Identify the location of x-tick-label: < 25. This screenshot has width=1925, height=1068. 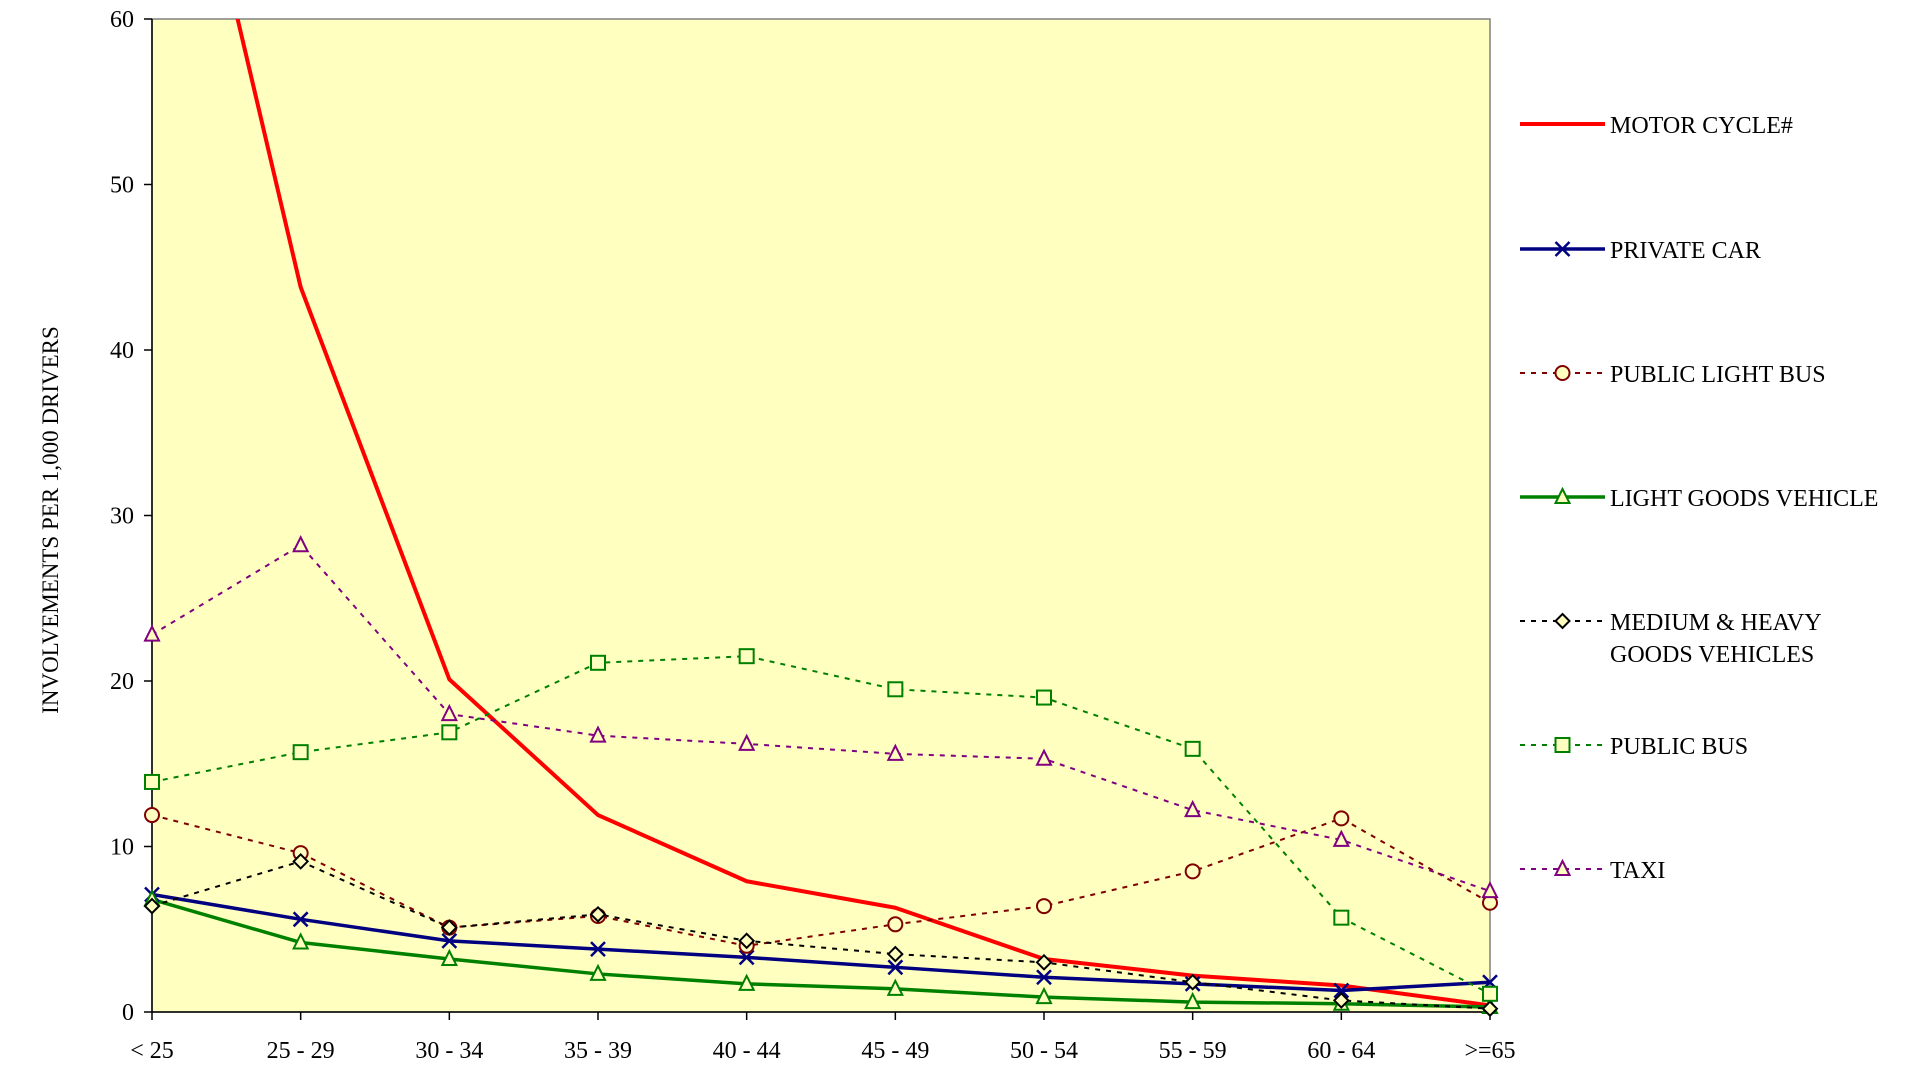
(152, 1050).